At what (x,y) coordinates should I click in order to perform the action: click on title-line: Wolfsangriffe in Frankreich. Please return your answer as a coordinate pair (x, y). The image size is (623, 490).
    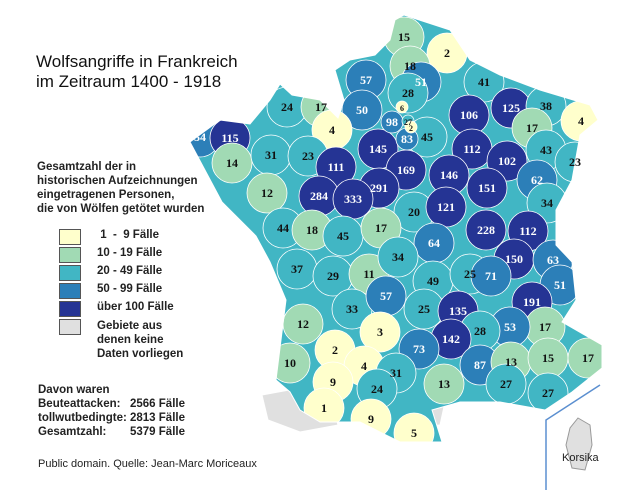
    Looking at the image, I should click on (137, 61).